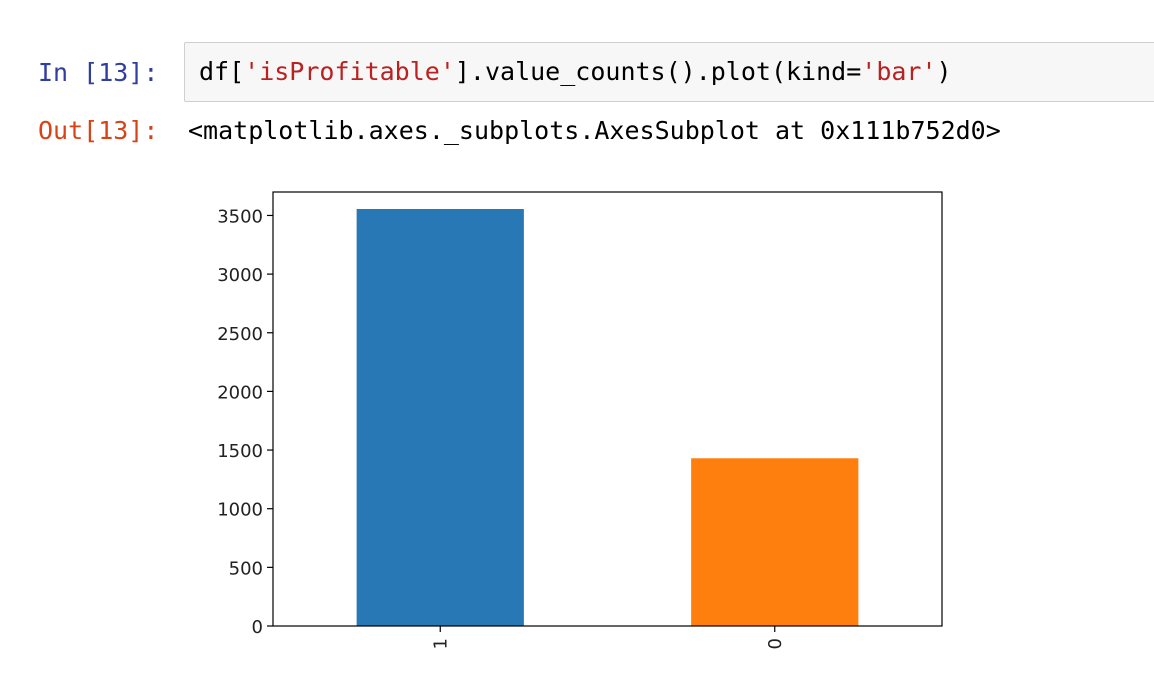  Describe the element at coordinates (349, 71) in the screenshot. I see `code-string-column: 'isProfitable'` at that location.